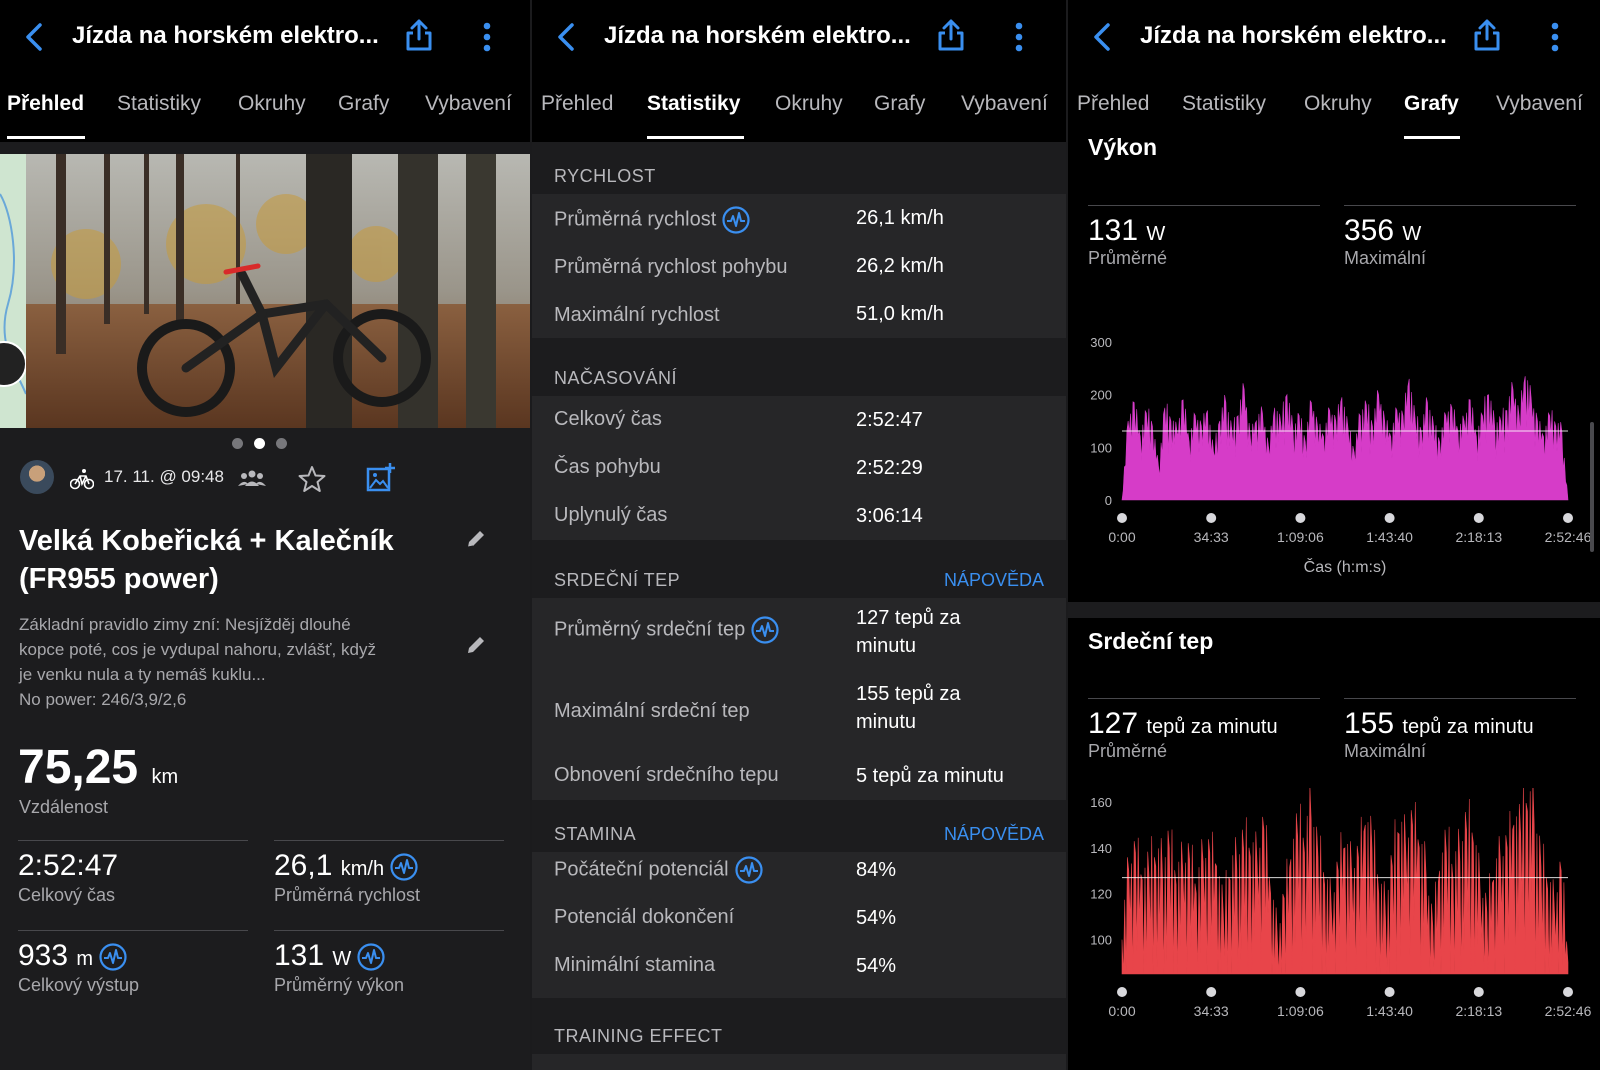  I want to click on distance-label: Vzdálenost, so click(64, 807).